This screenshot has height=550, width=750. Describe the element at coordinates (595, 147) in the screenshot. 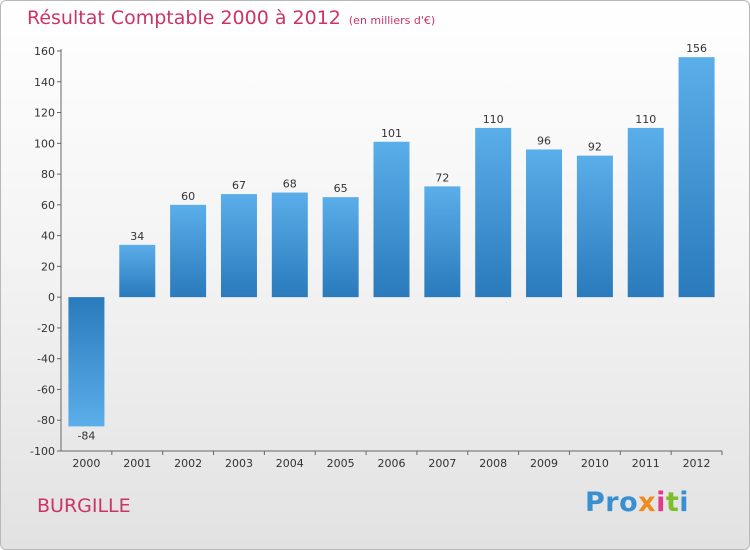

I see `data-label-2010: 92` at that location.